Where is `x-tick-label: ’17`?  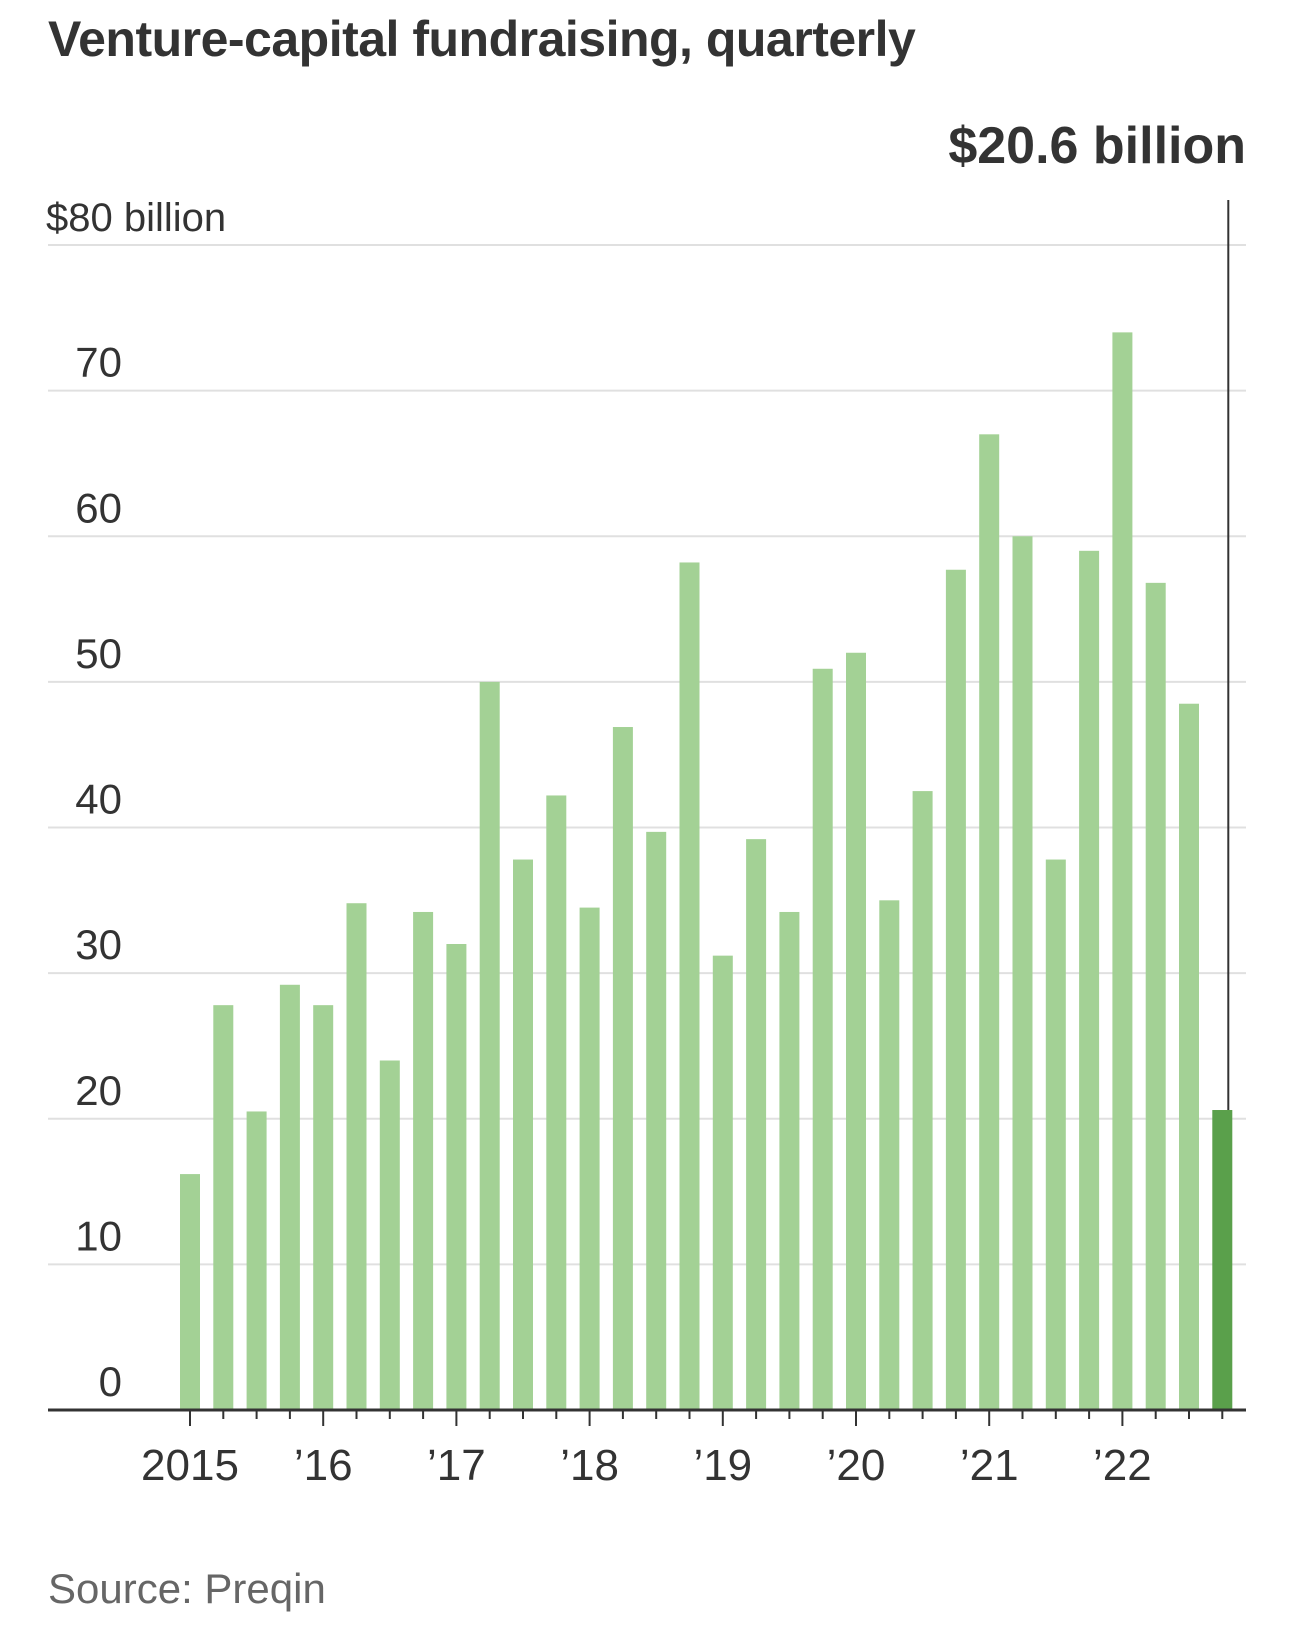 x-tick-label: ’17 is located at coordinates (456, 1465).